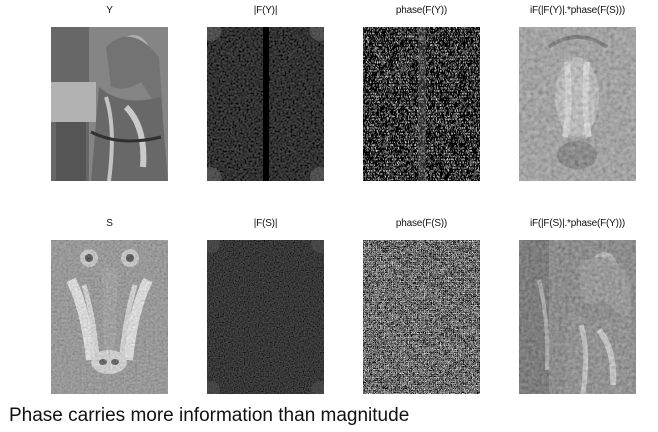  I want to click on image-phase-y, so click(421, 104).